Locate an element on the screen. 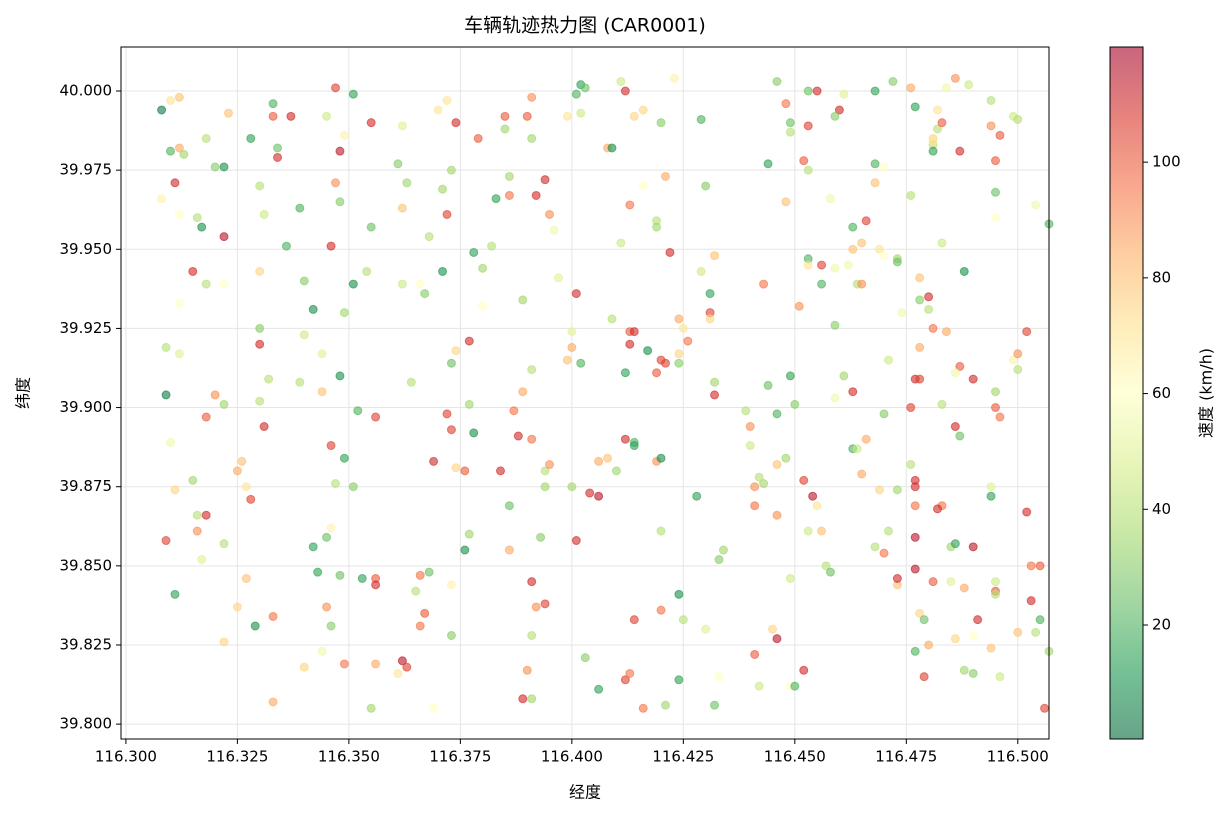  x-tick-label: 116.400 is located at coordinates (572, 757).